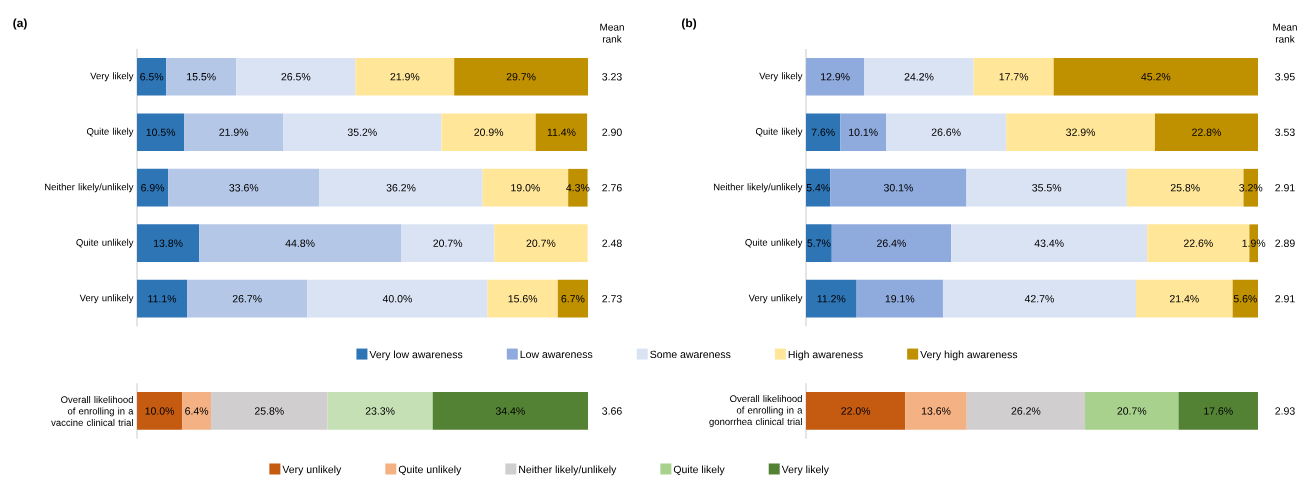  I want to click on legend-label: Very high awareness, so click(969, 355).